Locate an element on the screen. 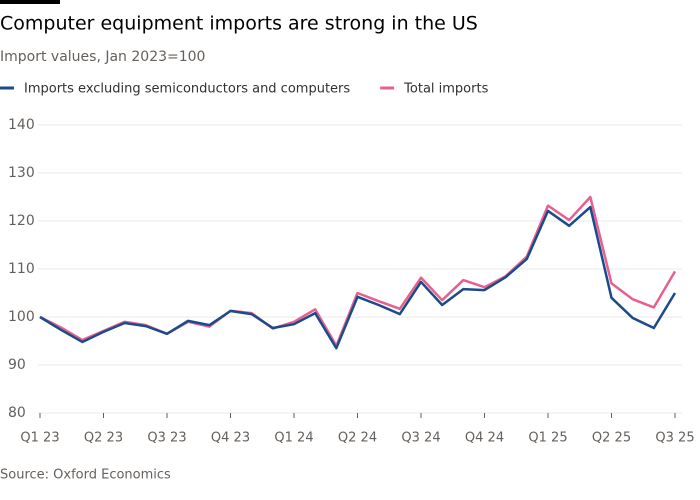  x-tick-label: Q3 25 is located at coordinates (674, 438).